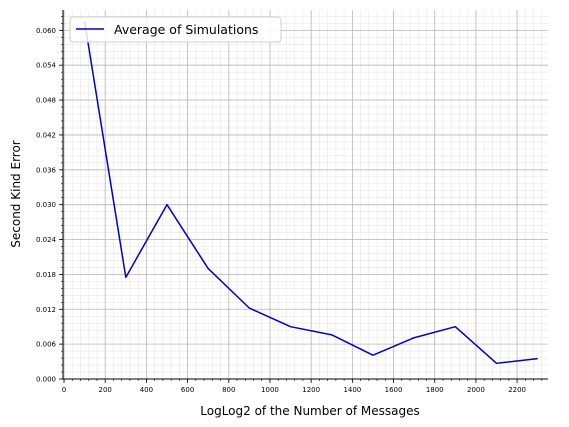 Image resolution: width=569 pixels, height=427 pixels. Describe the element at coordinates (146, 390) in the screenshot. I see `x-tick-label: 400` at that location.